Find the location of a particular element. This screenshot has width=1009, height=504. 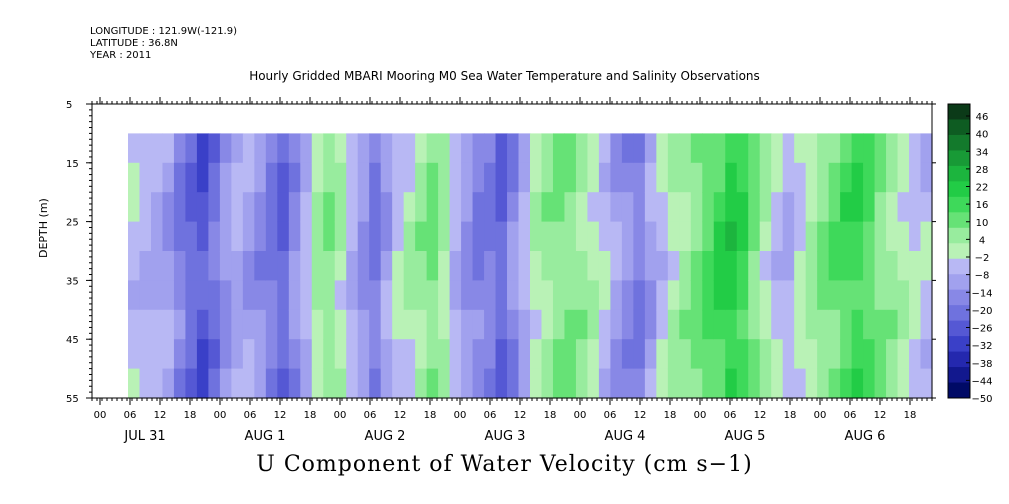

y-tick-label: 15 is located at coordinates (72, 164).